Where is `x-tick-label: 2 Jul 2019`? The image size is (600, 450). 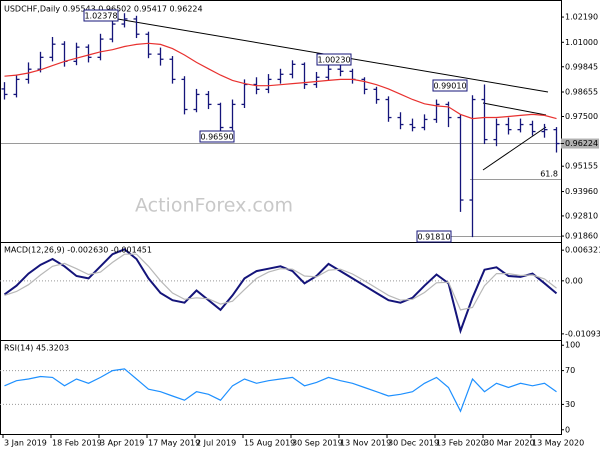 x-tick-label: 2 Jul 2019 is located at coordinates (216, 443).